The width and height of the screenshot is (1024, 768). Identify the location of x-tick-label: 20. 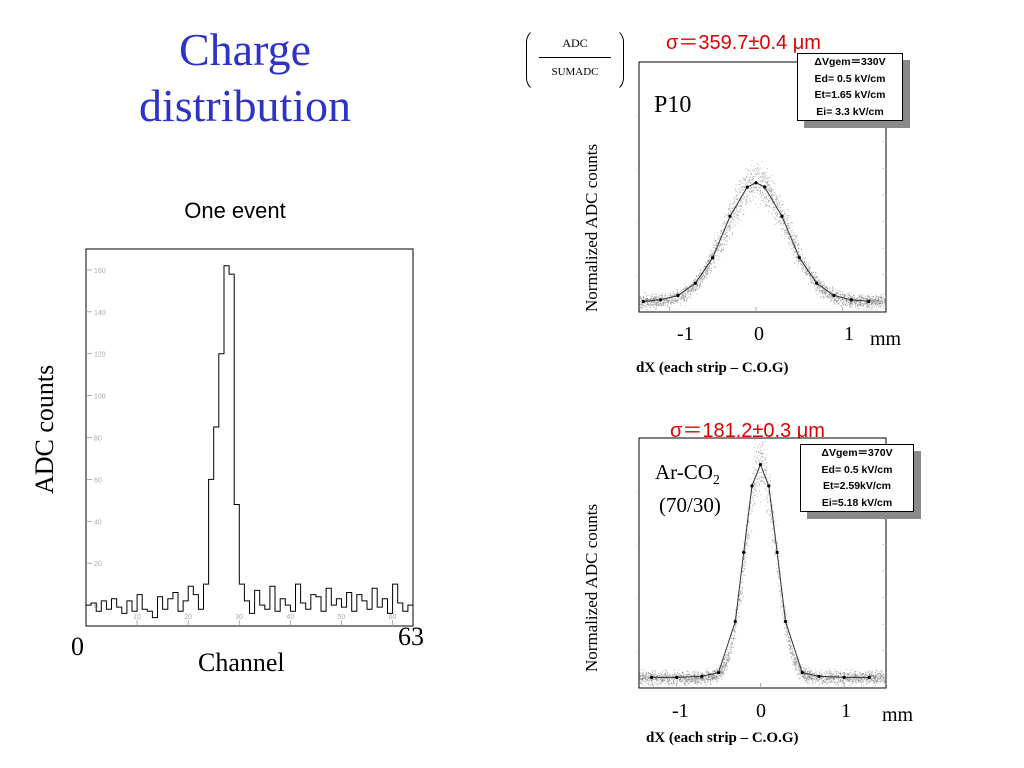
(188, 617).